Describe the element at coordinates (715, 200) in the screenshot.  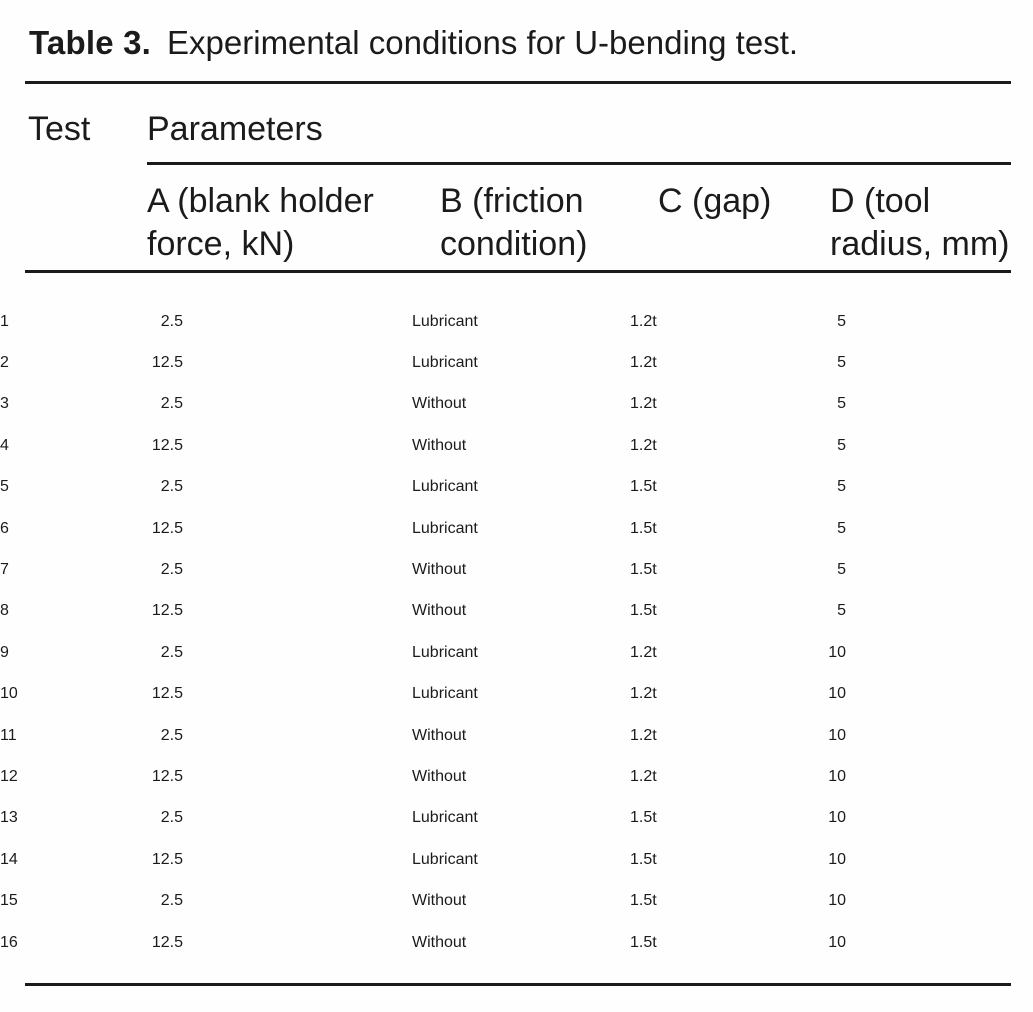
I see `gap-header: C (gap)` at that location.